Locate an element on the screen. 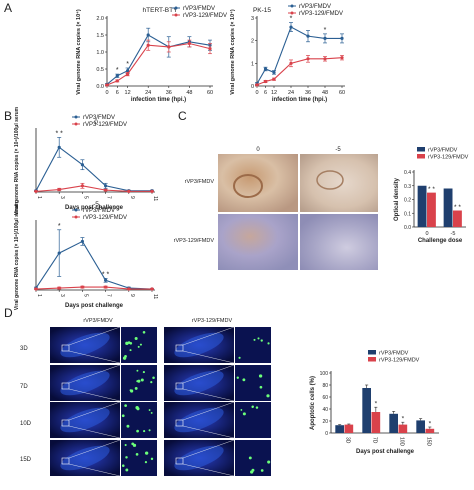 The image size is (474, 490). y-tick-label: 0 is located at coordinates (252, 87).